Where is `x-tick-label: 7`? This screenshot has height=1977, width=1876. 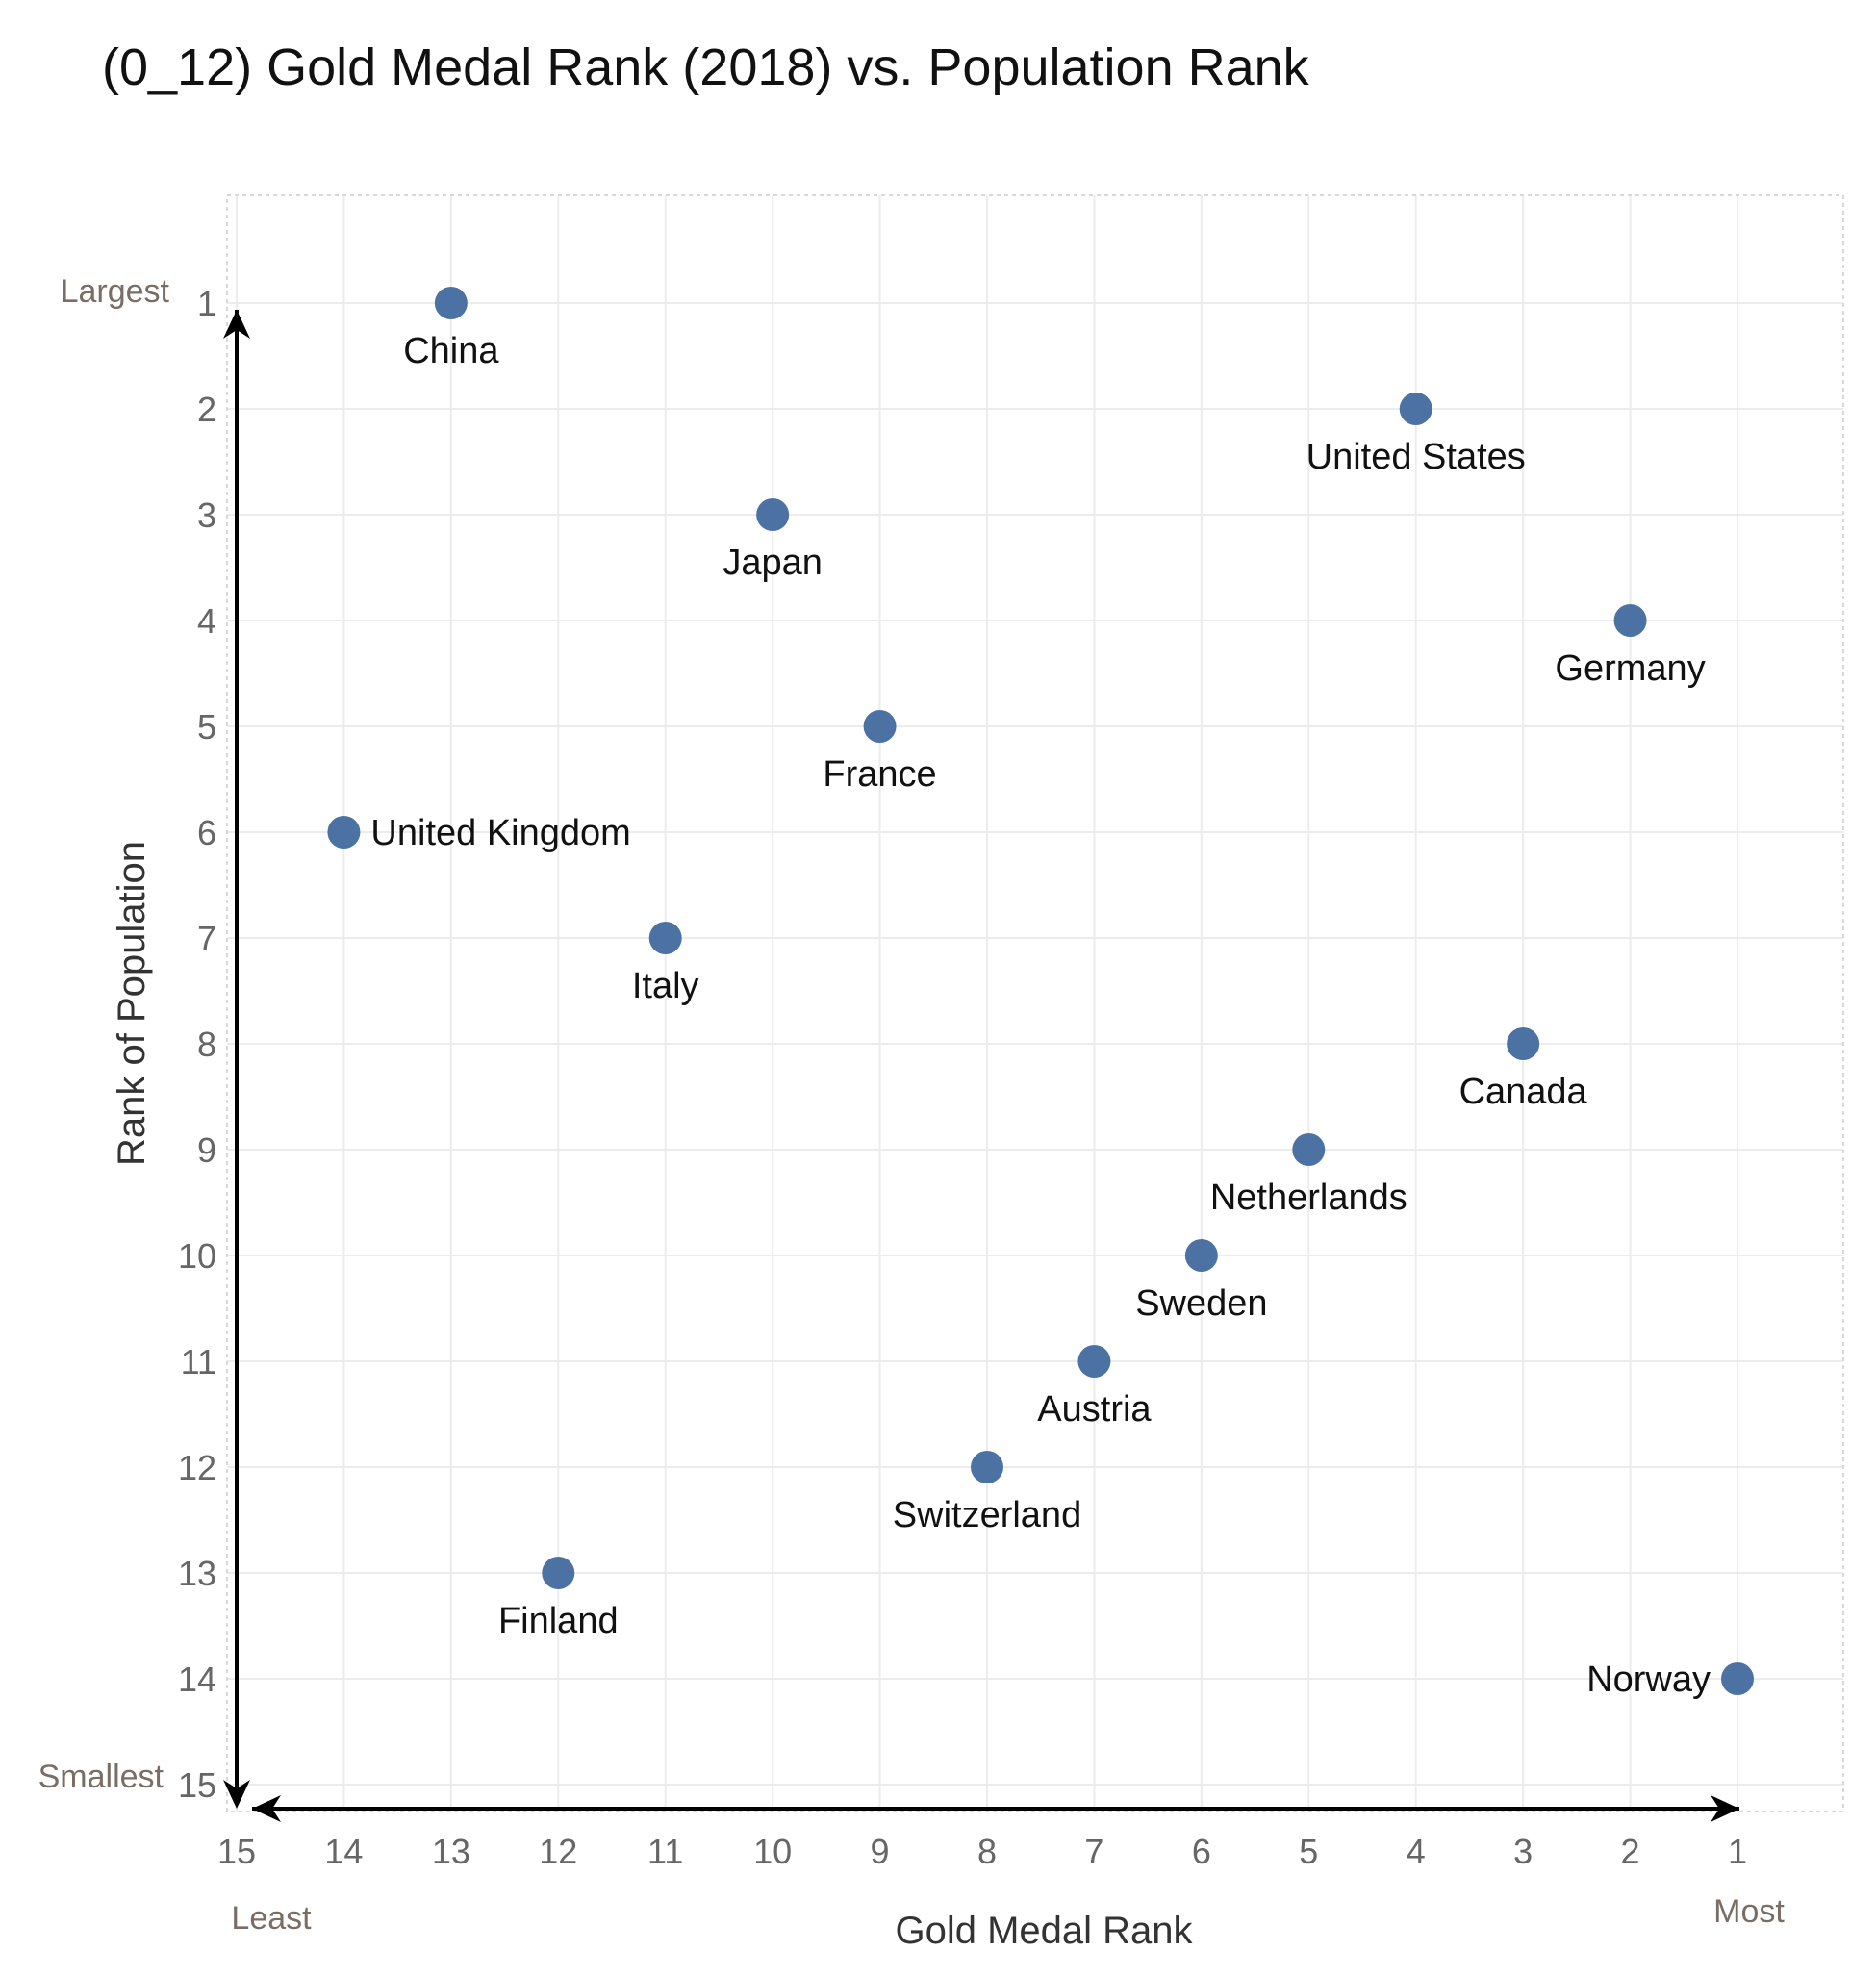 x-tick-label: 7 is located at coordinates (1093, 1851).